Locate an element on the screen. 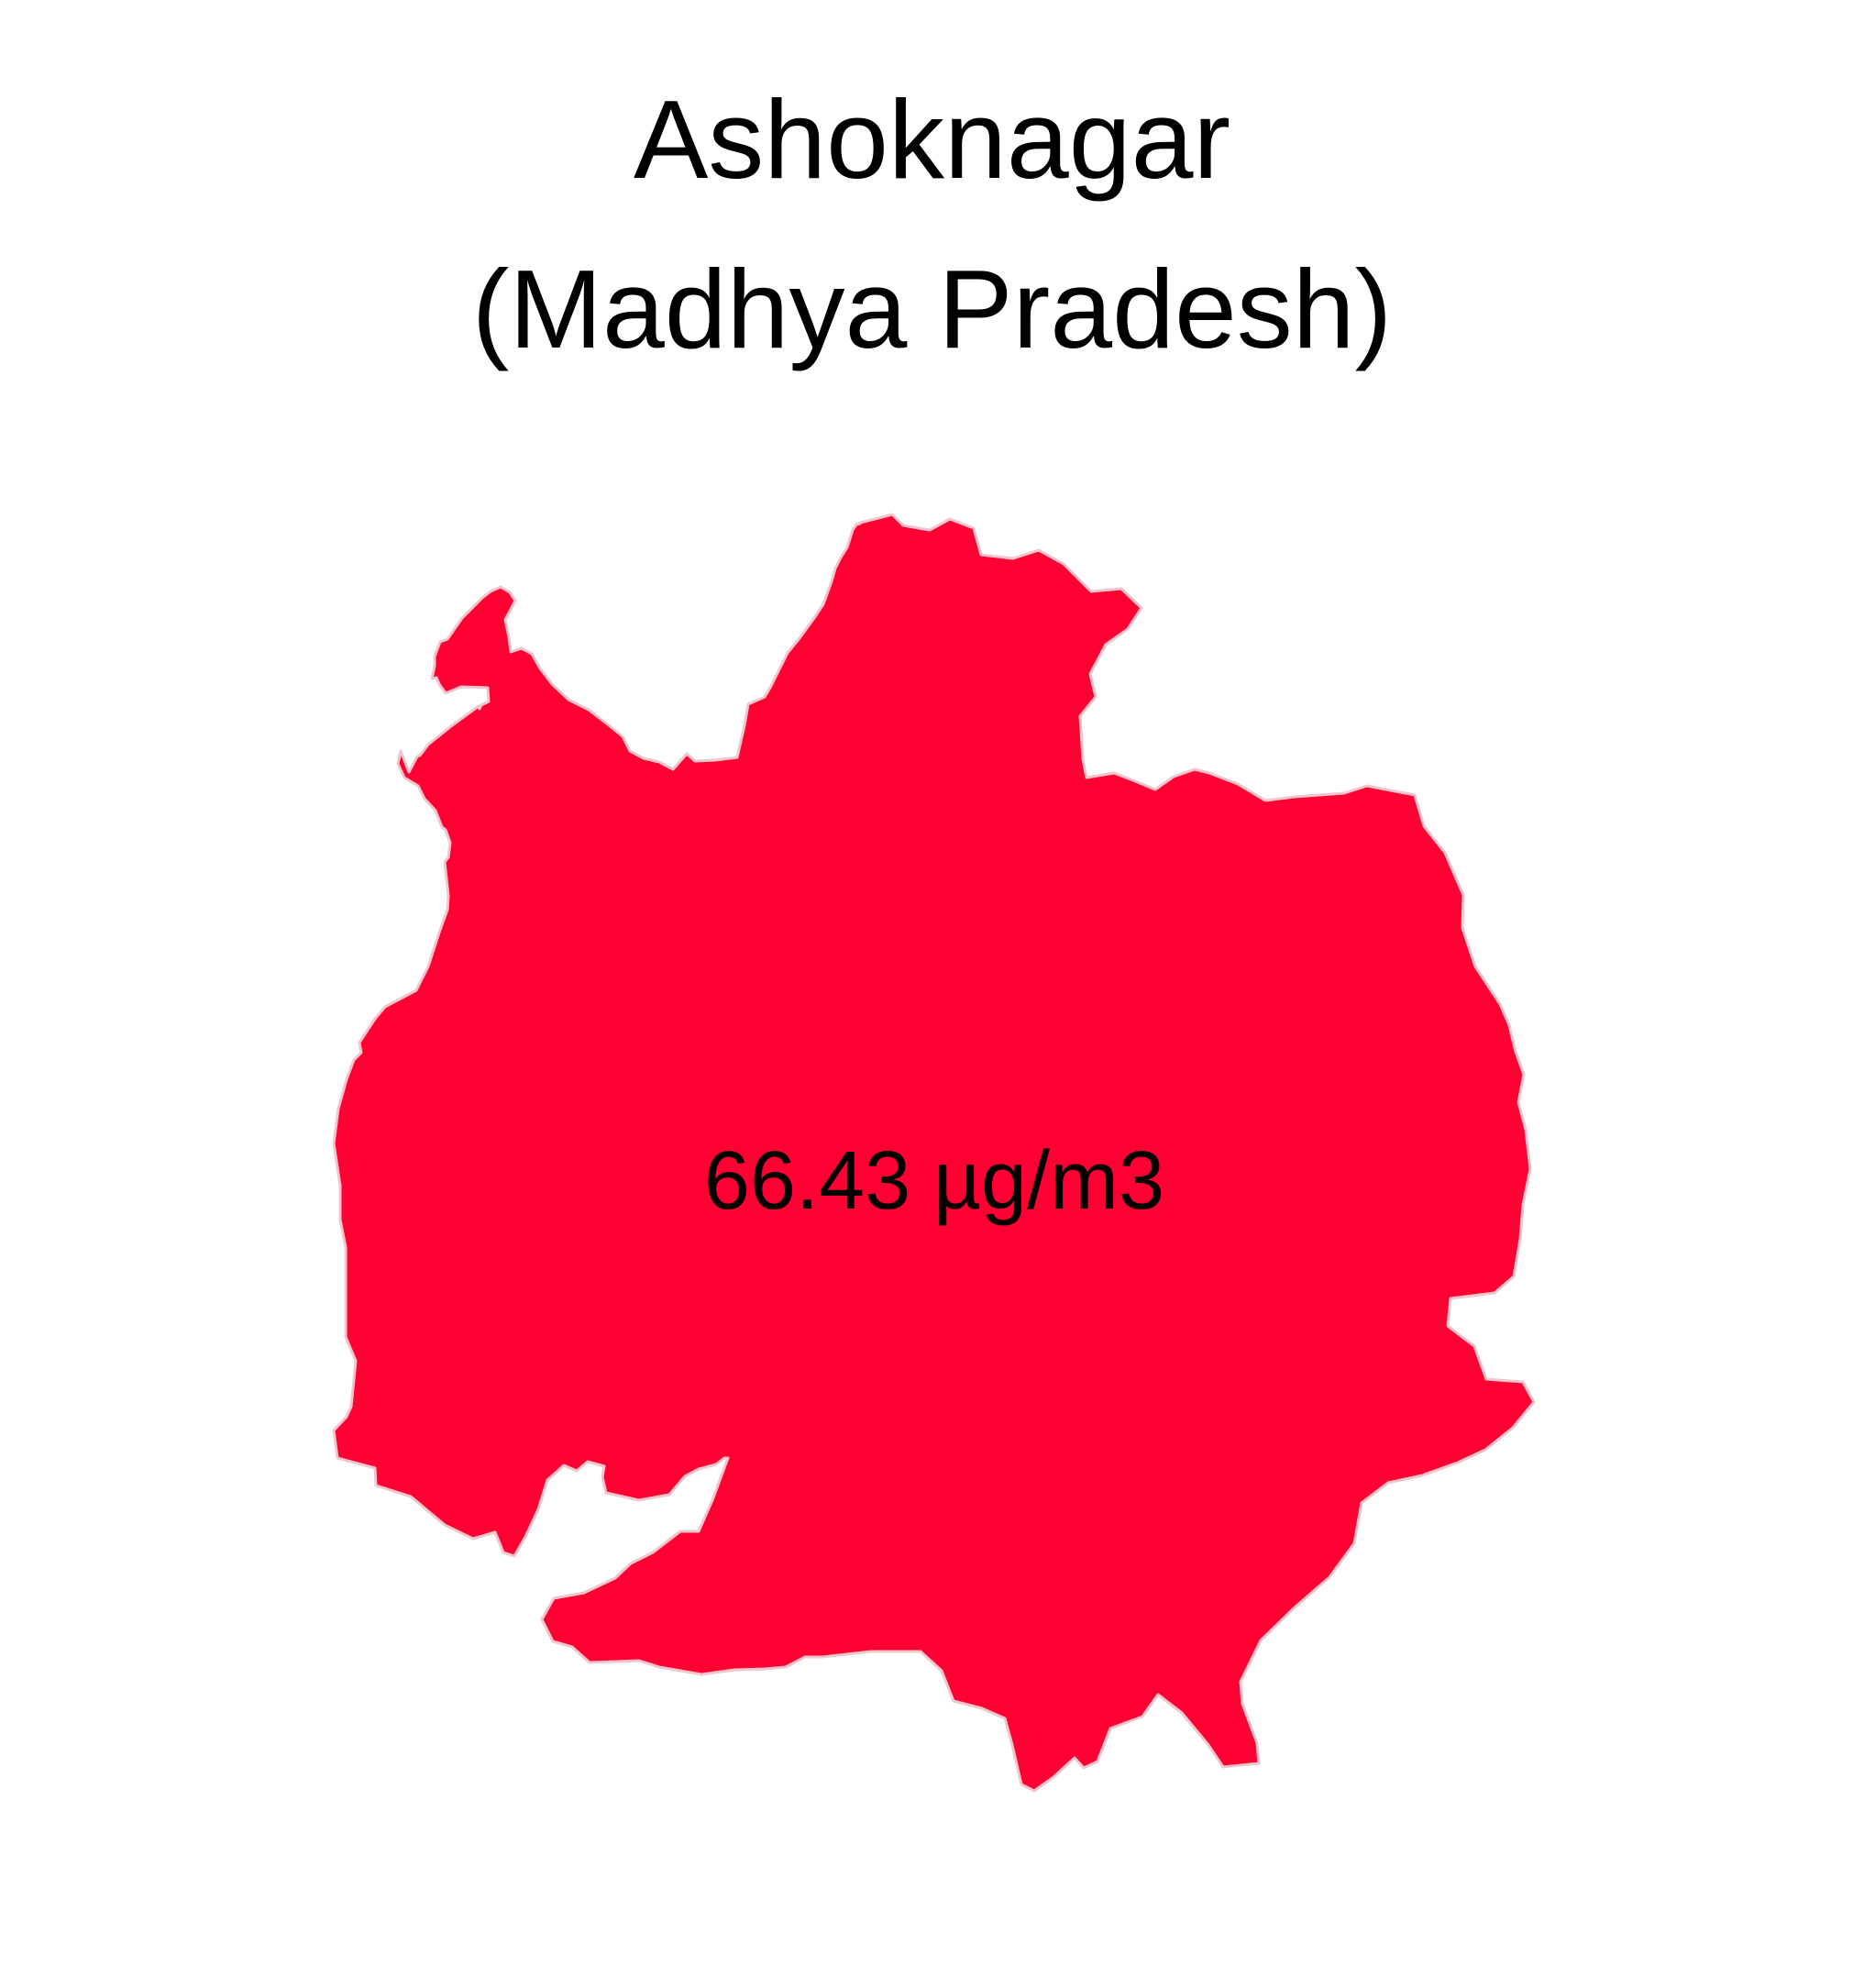 The image size is (1864, 1988). map-subtitle: (Madhya Pradesh) is located at coordinates (932, 309).